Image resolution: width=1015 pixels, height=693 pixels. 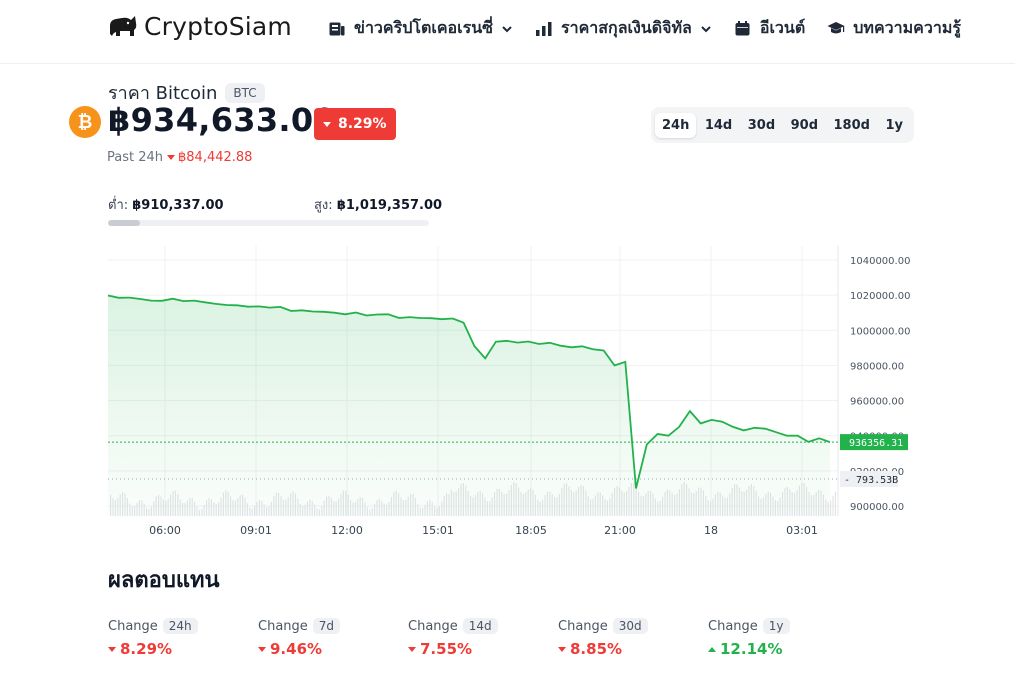 I want to click on nav-label-prices: ราคาสกุลเงินดิจิทัล, so click(x=626, y=27).